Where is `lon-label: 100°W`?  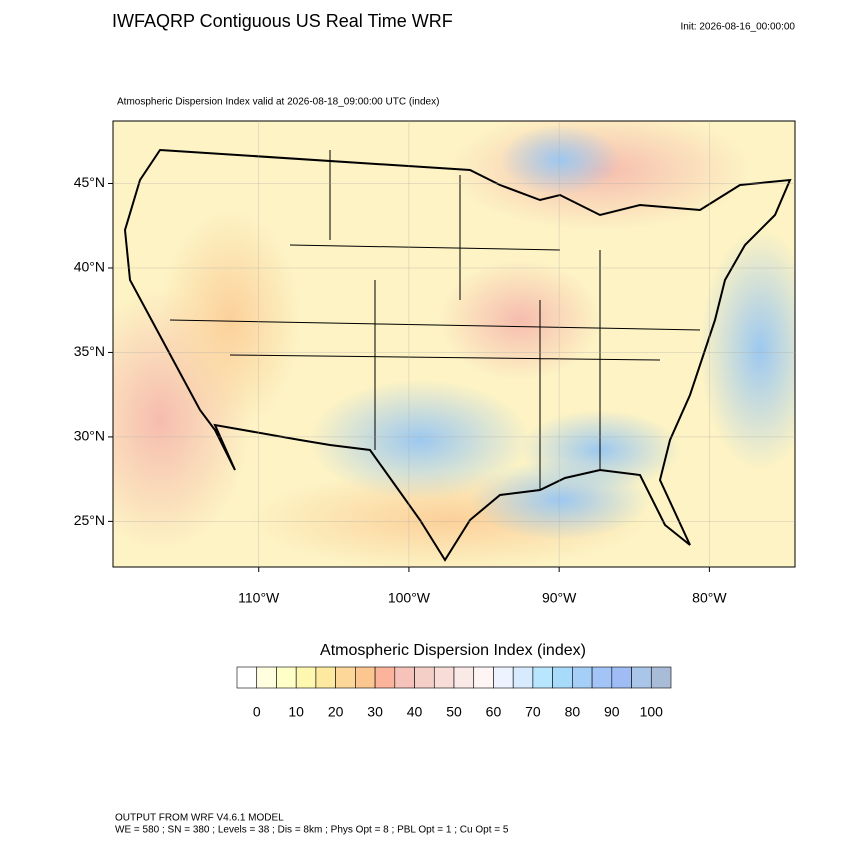
lon-label: 100°W is located at coordinates (409, 598).